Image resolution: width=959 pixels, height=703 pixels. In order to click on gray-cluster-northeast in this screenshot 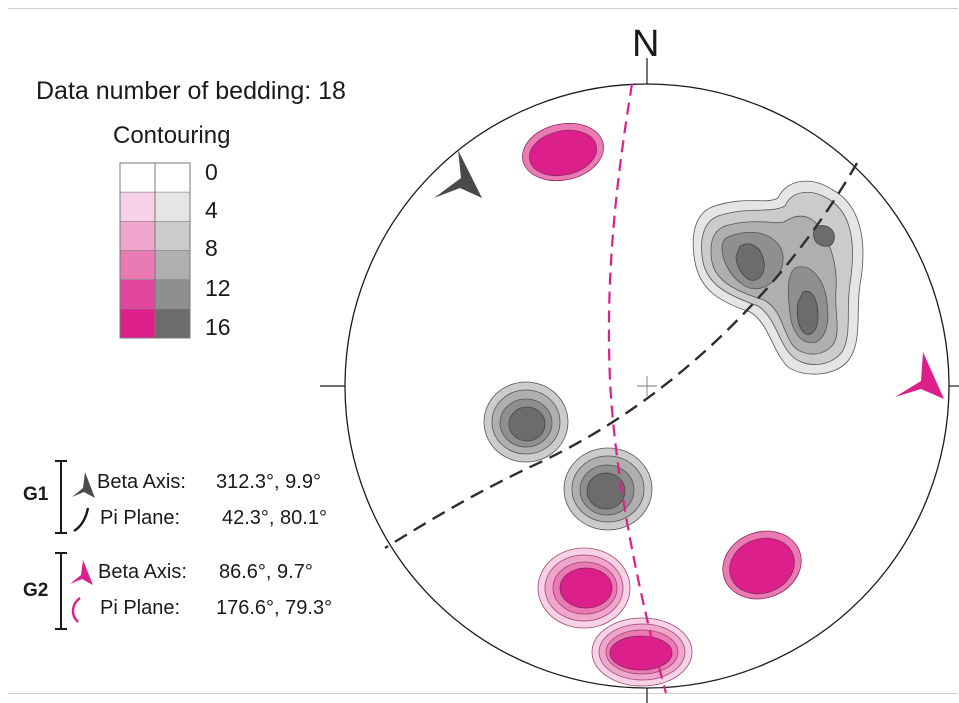, I will do `click(778, 277)`.